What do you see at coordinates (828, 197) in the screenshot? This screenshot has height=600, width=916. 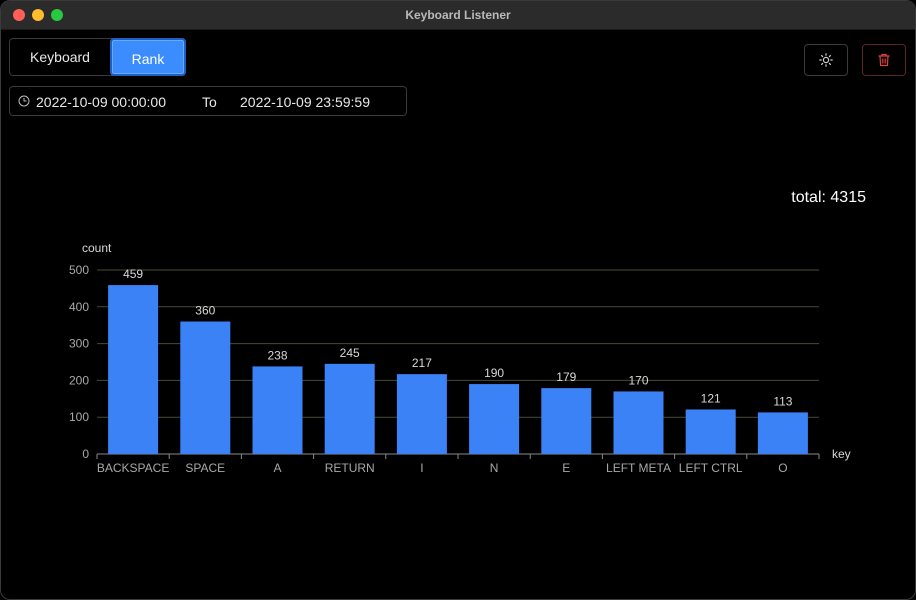 I see `total-count: total: 4315` at bounding box center [828, 197].